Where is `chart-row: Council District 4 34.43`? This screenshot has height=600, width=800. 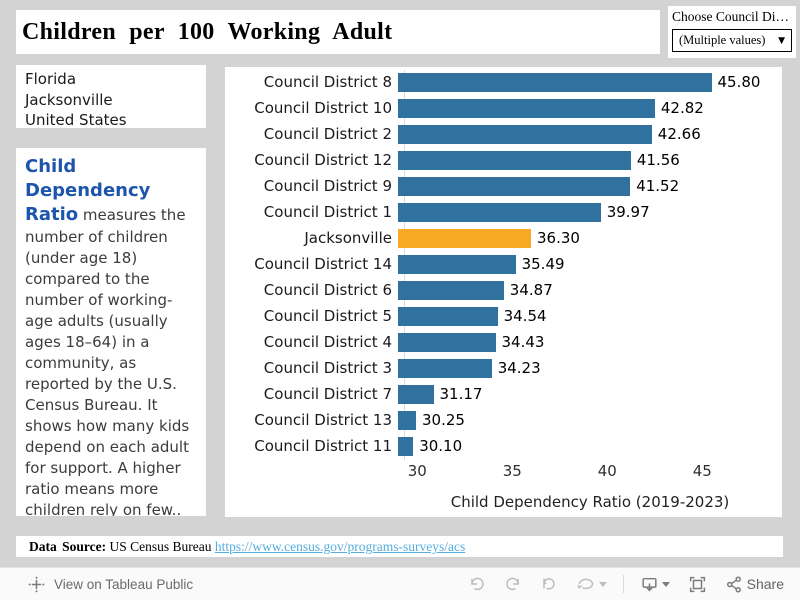
chart-row: Council District 4 34.43 is located at coordinates (503, 342).